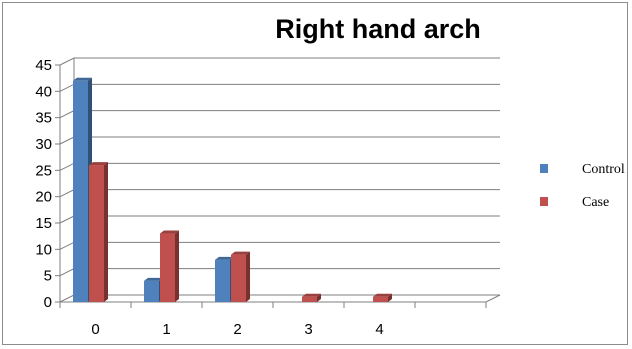  What do you see at coordinates (280, 298) in the screenshot?
I see `chart-floor` at bounding box center [280, 298].